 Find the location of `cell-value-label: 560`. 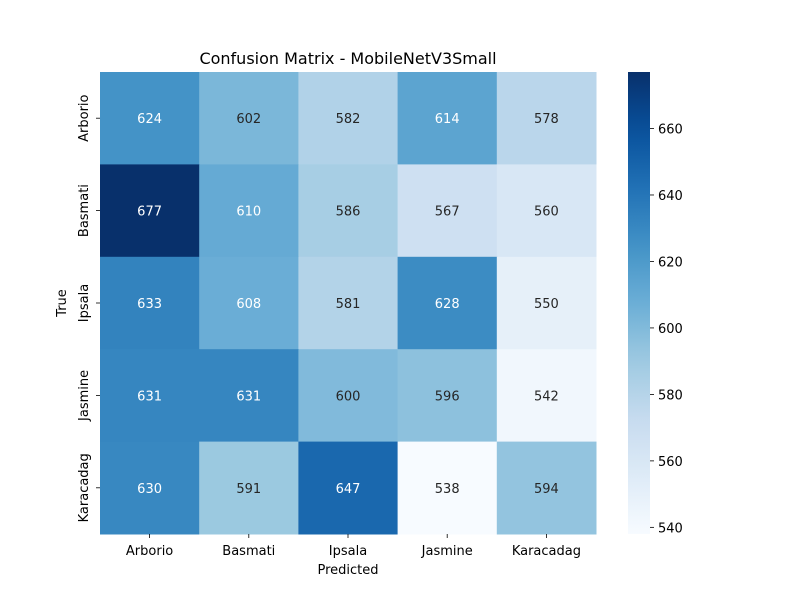

cell-value-label: 560 is located at coordinates (546, 212).